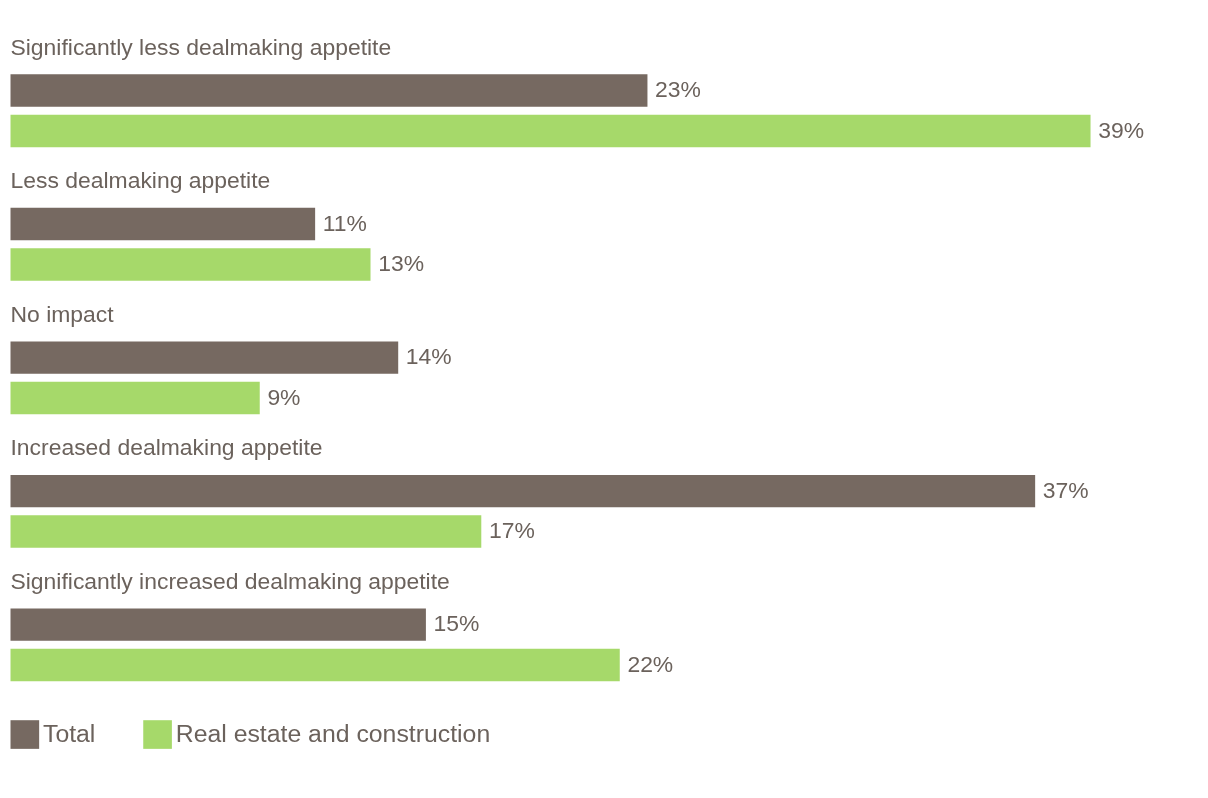 Image resolution: width=1208 pixels, height=798 pixels. Describe the element at coordinates (678, 89) in the screenshot. I see `data-label: 23%` at that location.